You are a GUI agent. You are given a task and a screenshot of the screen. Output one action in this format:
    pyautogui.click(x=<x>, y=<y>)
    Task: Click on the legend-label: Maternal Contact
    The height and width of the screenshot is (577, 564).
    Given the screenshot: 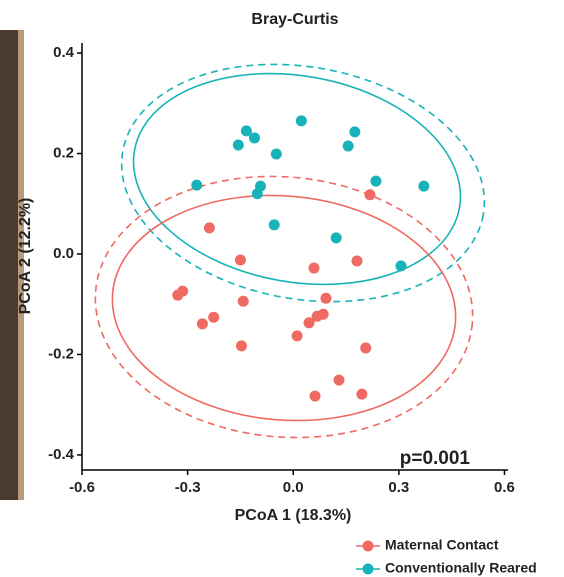 What is the action you would take?
    pyautogui.click(x=442, y=545)
    